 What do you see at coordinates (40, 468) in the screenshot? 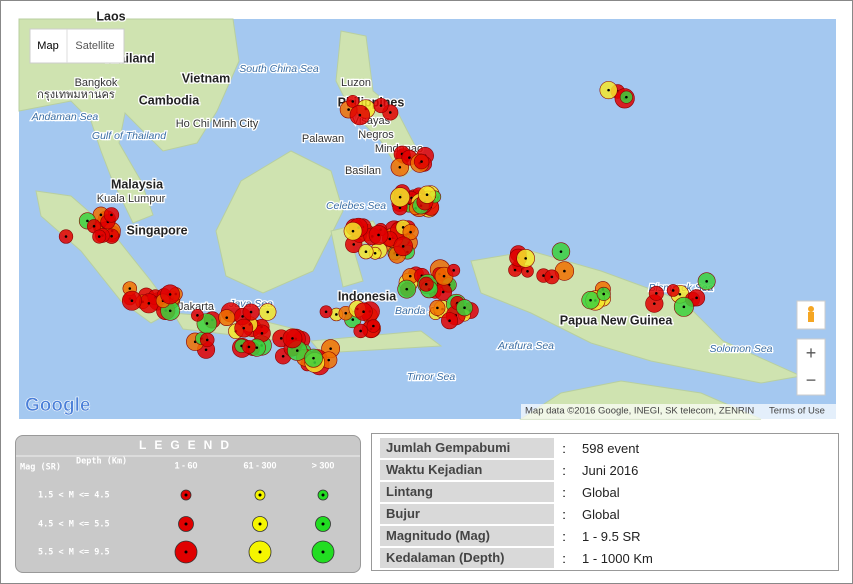
I see `mag-header: Mag (SR)` at bounding box center [40, 468].